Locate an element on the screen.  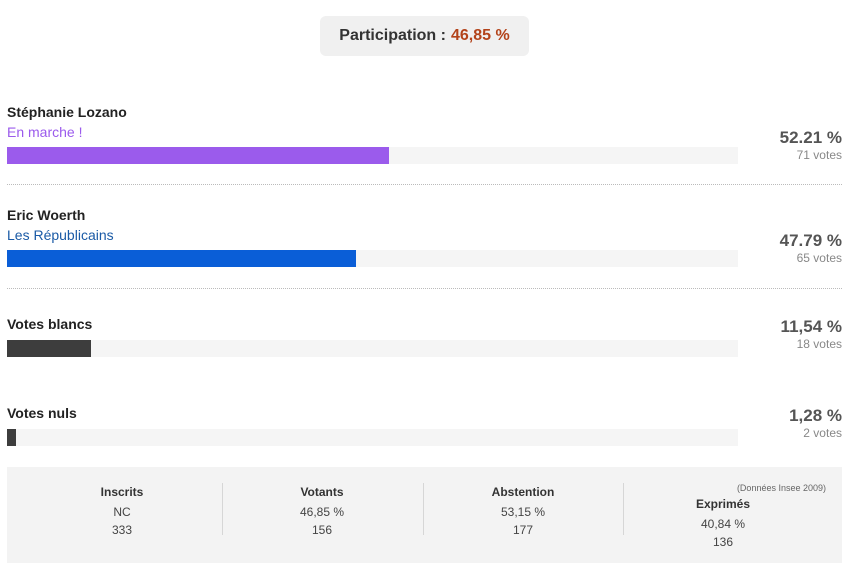
participation-value: 46,85 % is located at coordinates (480, 35).